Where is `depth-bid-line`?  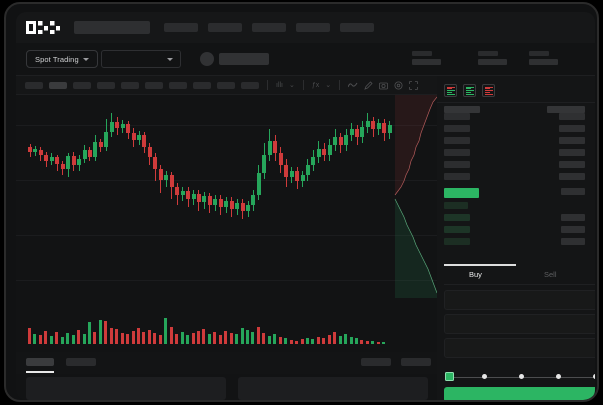
depth-bid-line is located at coordinates (415, 246).